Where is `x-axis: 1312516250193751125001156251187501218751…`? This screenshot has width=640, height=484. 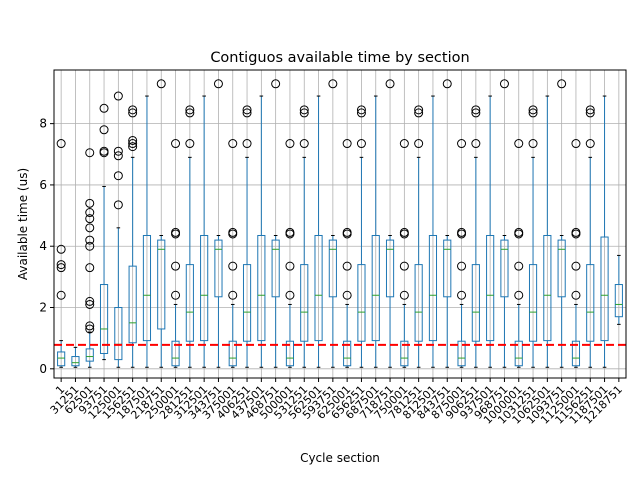 x-axis: 1312516250193751125001156251187501218751… is located at coordinates (336, 402).